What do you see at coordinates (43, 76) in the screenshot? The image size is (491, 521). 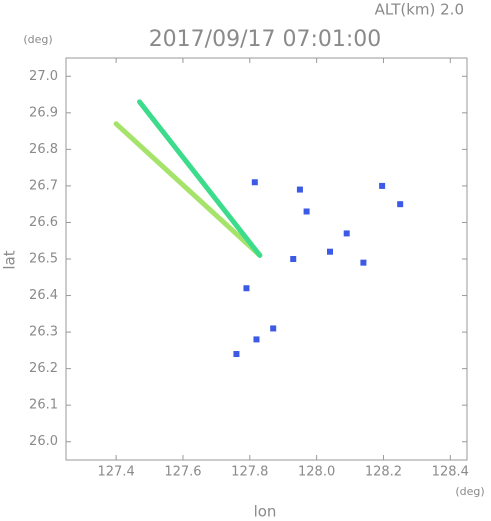 I see `y-tick-label: 27.0` at bounding box center [43, 76].